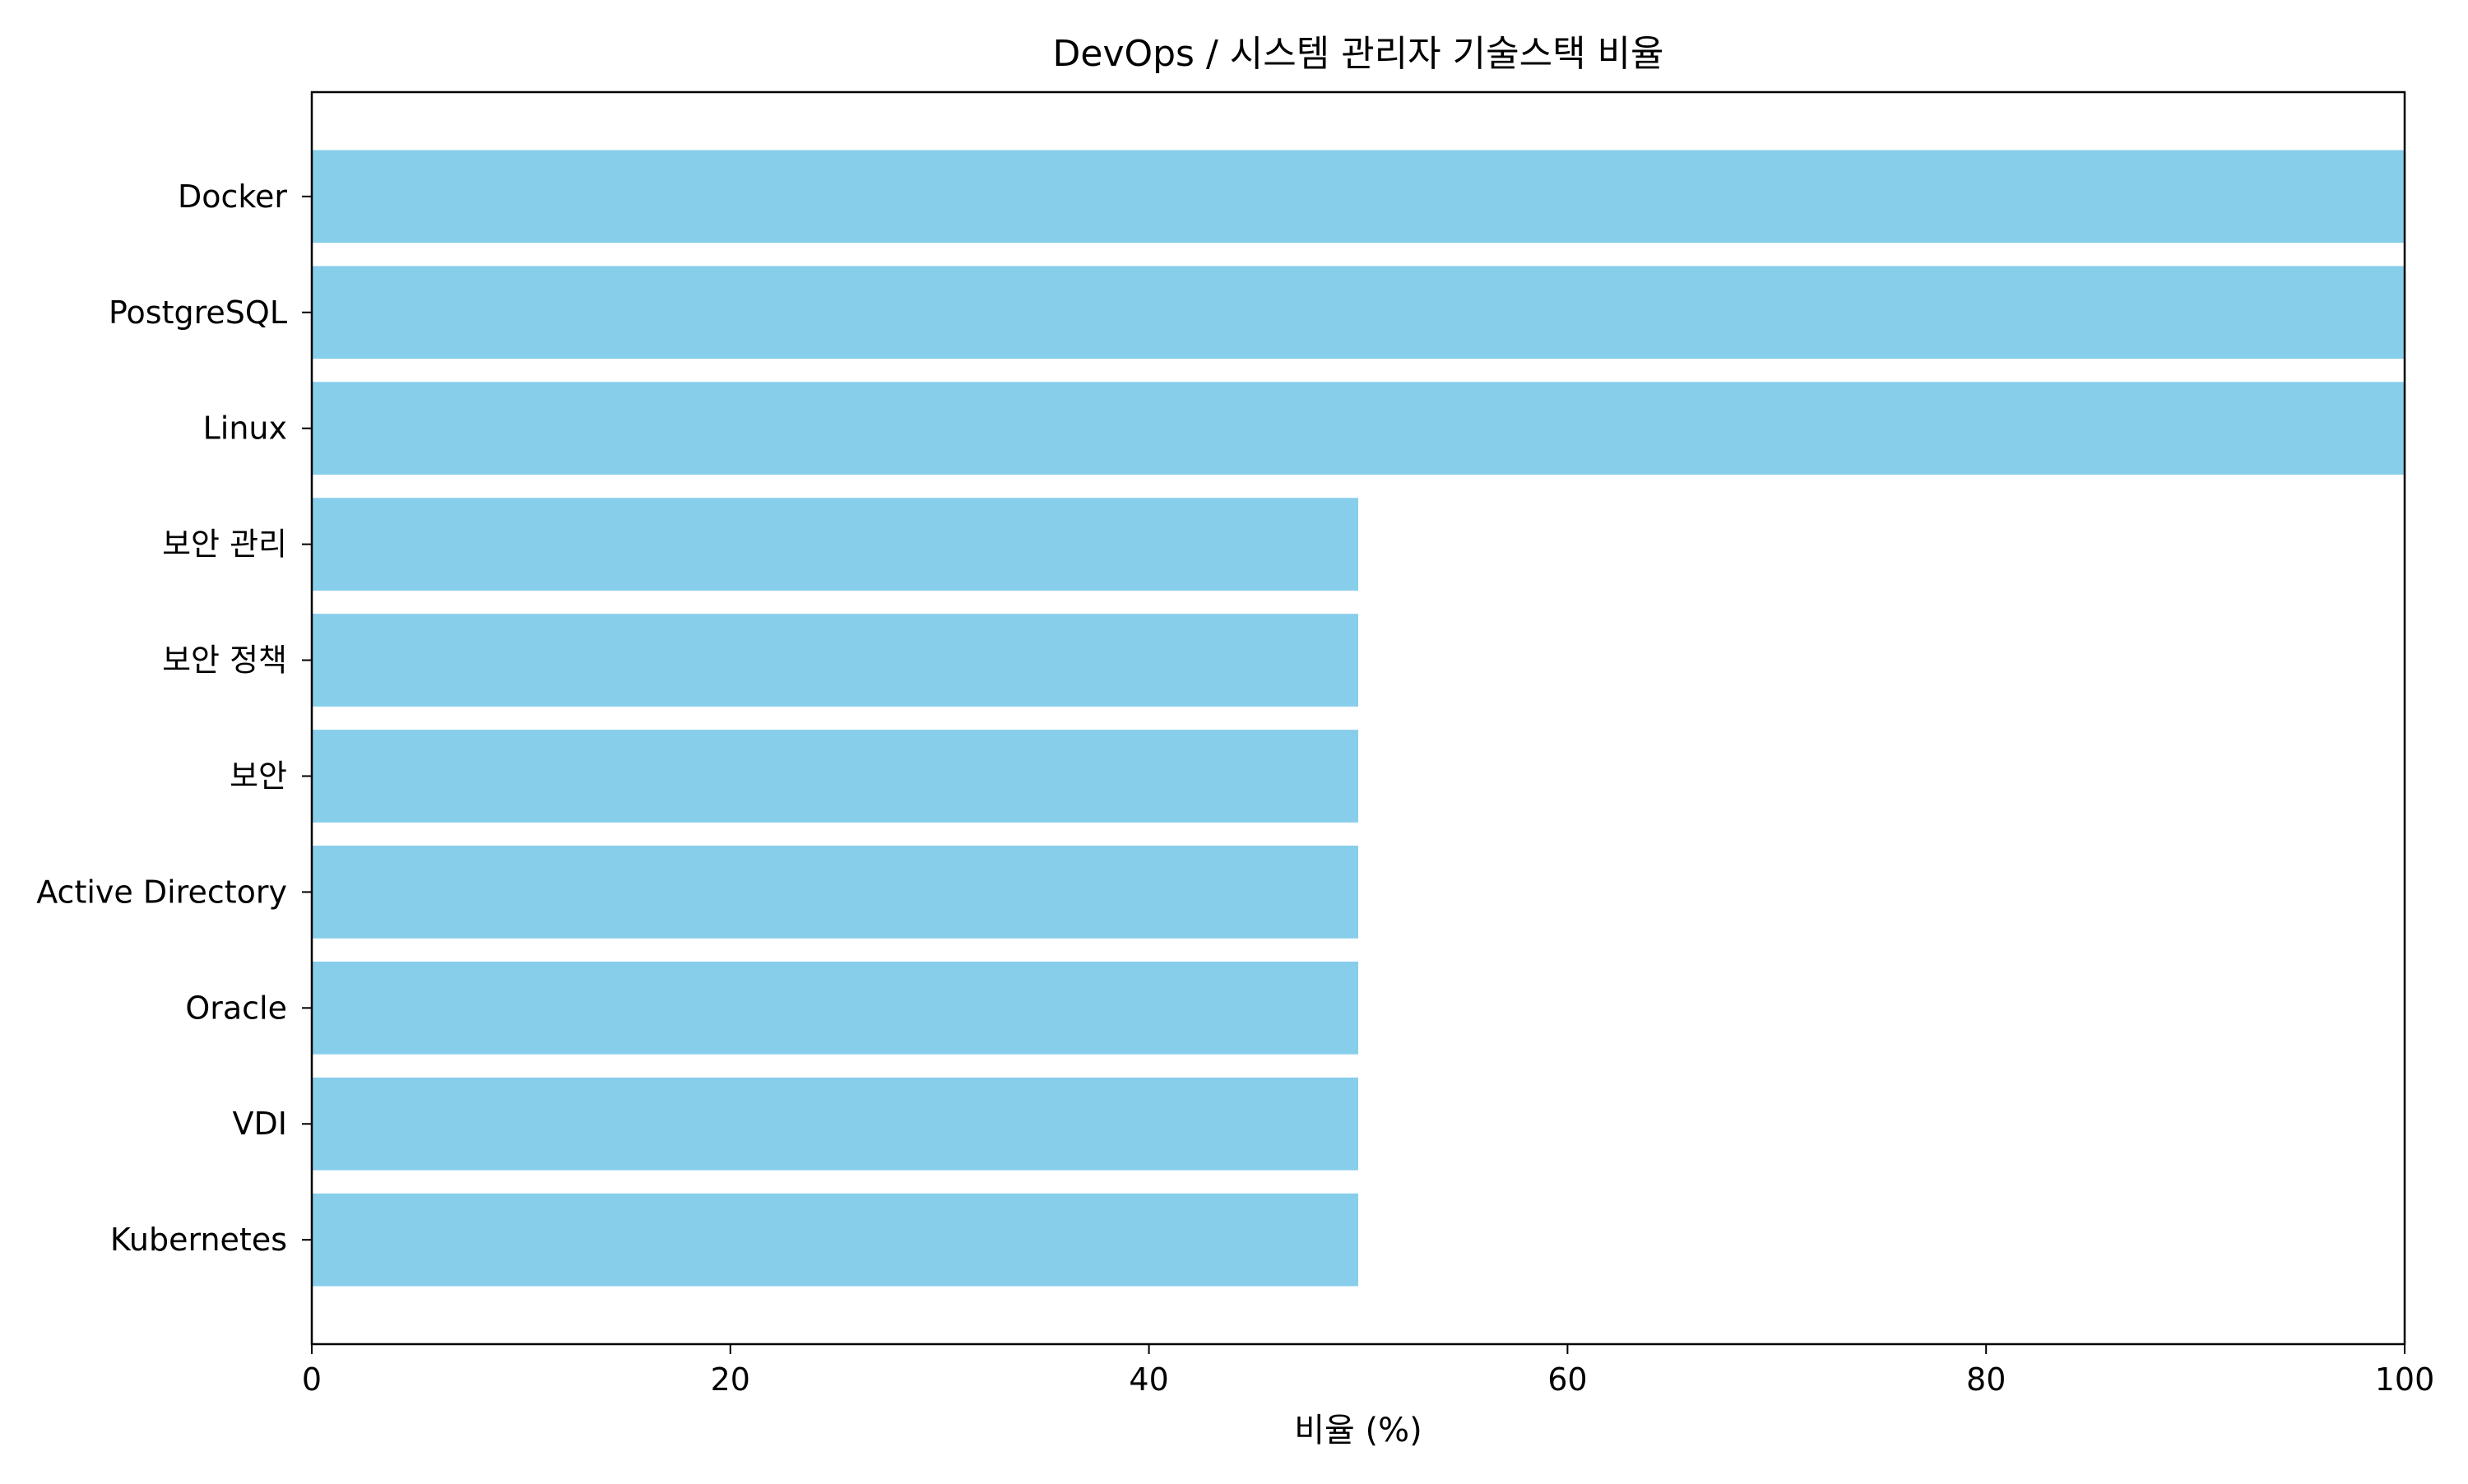 Image resolution: width=2468 pixels, height=1484 pixels. What do you see at coordinates (232, 197) in the screenshot?
I see `y-tick-label: Docker` at bounding box center [232, 197].